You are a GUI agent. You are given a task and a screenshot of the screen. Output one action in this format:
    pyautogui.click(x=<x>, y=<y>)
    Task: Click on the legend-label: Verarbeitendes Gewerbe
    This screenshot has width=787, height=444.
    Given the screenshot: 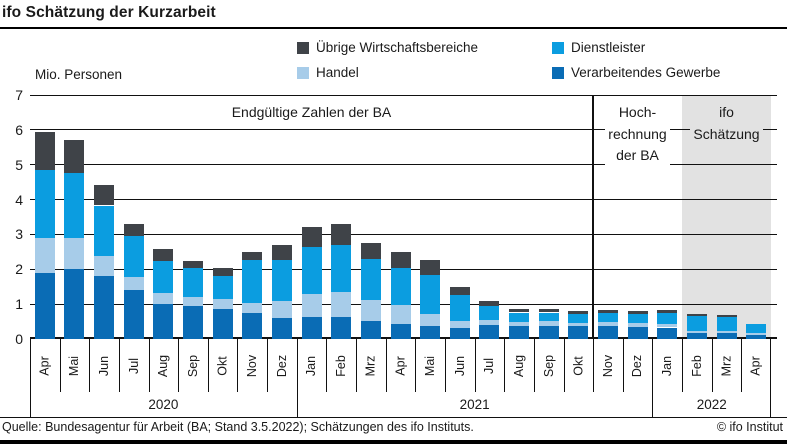 What is the action you would take?
    pyautogui.click(x=646, y=72)
    